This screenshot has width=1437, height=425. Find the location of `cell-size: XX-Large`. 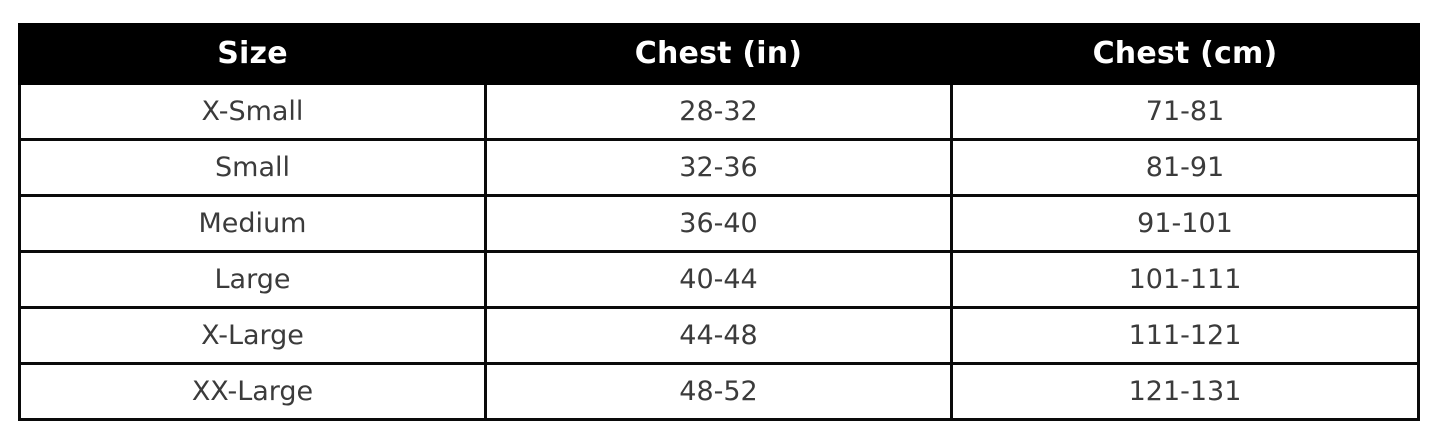

cell-size: XX-Large is located at coordinates (252, 391).